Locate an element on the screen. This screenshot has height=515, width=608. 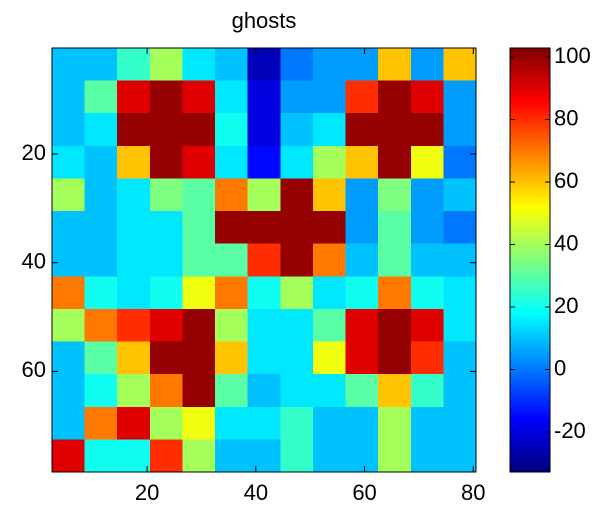
x-tick-label: 40 is located at coordinates (256, 492).